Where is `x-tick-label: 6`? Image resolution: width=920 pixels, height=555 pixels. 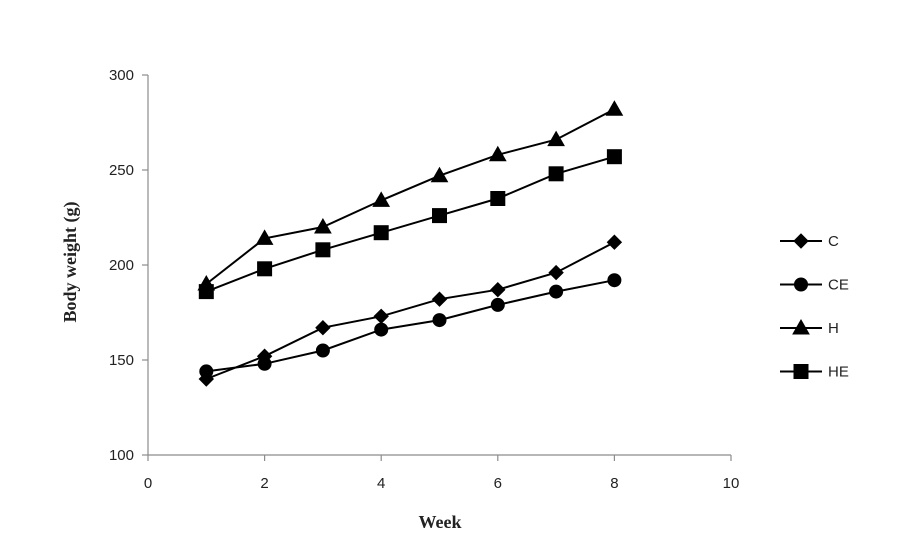
x-tick-label: 6 is located at coordinates (498, 483).